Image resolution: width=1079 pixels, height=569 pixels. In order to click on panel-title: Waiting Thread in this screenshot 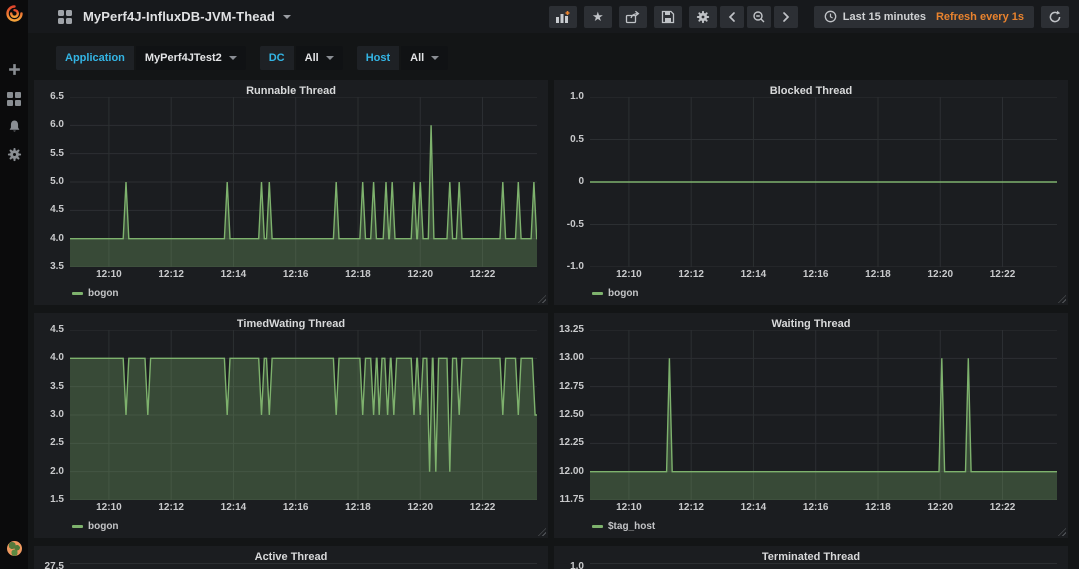, I will do `click(811, 324)`.